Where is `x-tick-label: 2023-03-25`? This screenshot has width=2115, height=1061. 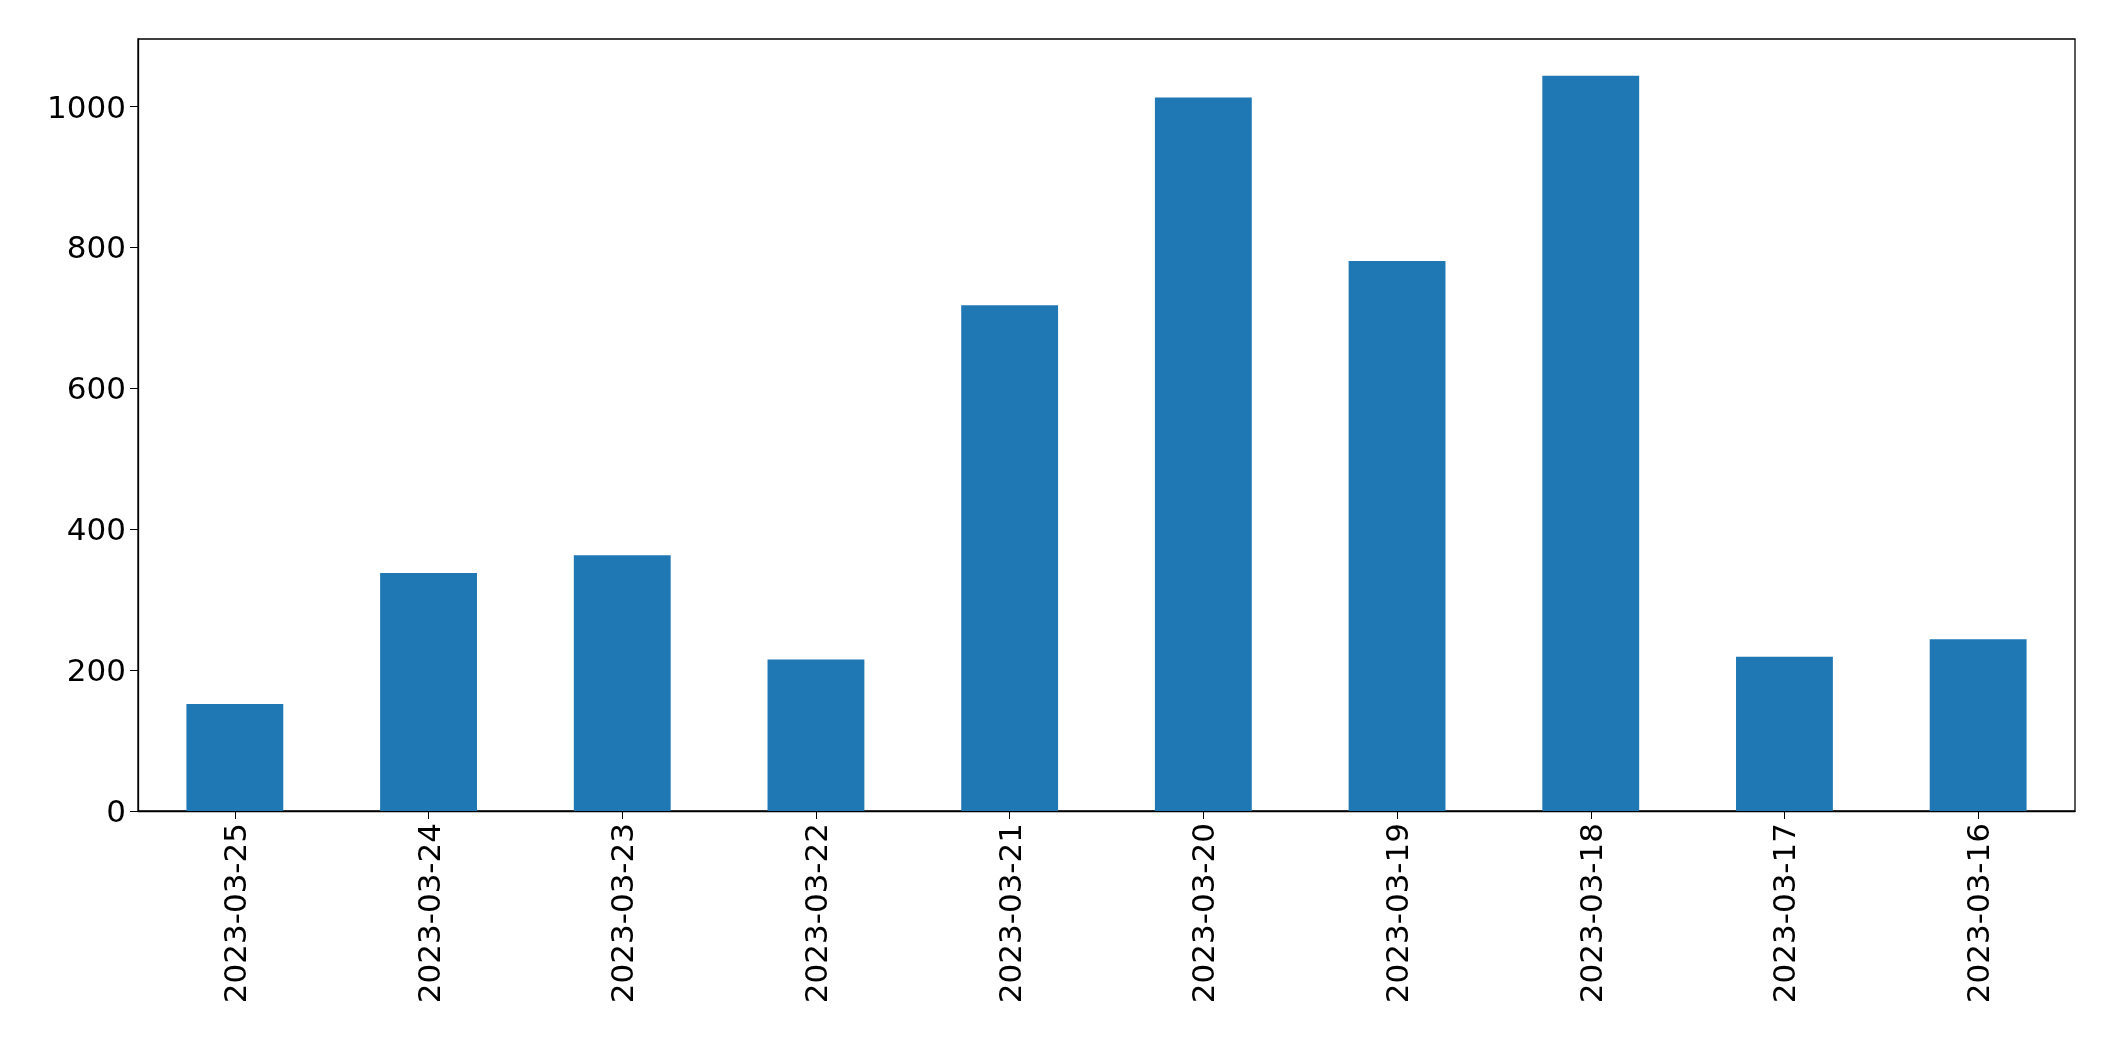 x-tick-label: 2023-03-25 is located at coordinates (234, 913).